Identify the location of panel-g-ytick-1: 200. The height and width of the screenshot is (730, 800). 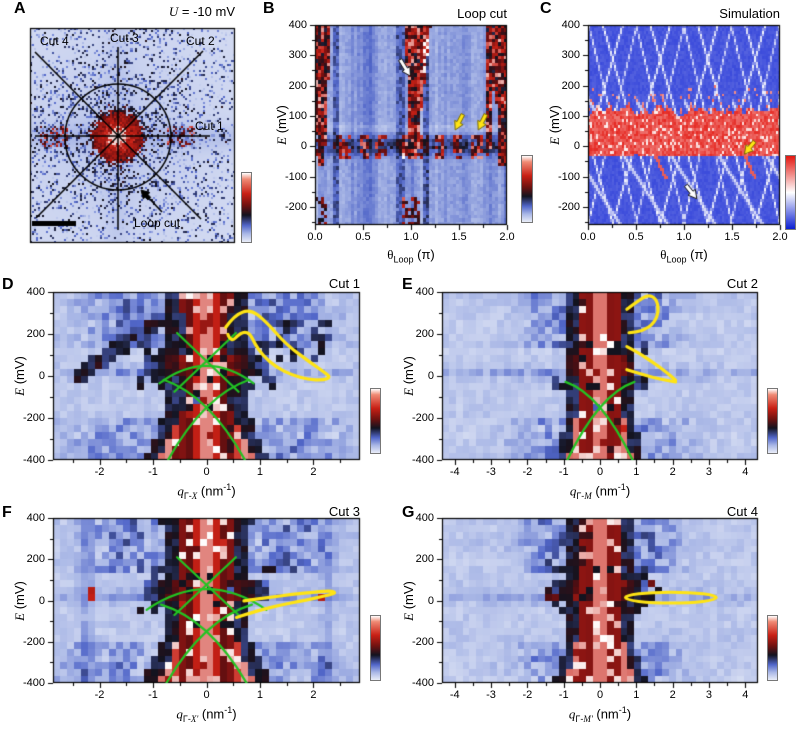
(424, 559).